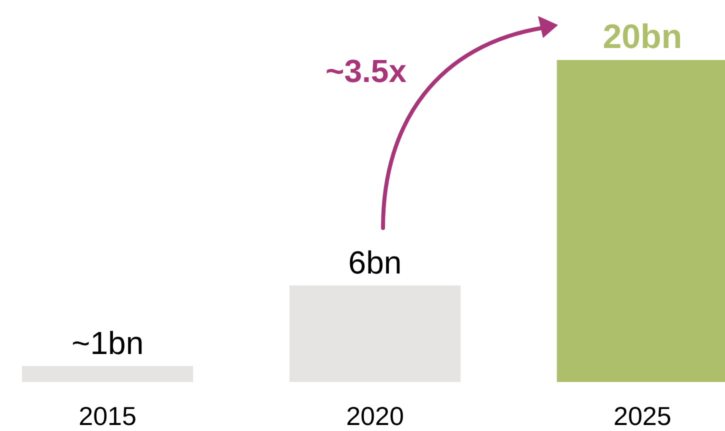  I want to click on data-label: 20bn, so click(642, 37).